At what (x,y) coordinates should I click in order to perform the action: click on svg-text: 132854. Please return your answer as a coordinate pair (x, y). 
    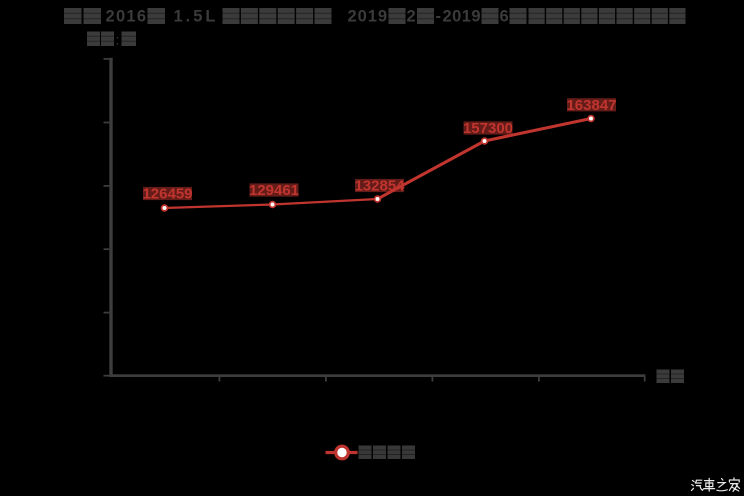
    Looking at the image, I should click on (379, 186).